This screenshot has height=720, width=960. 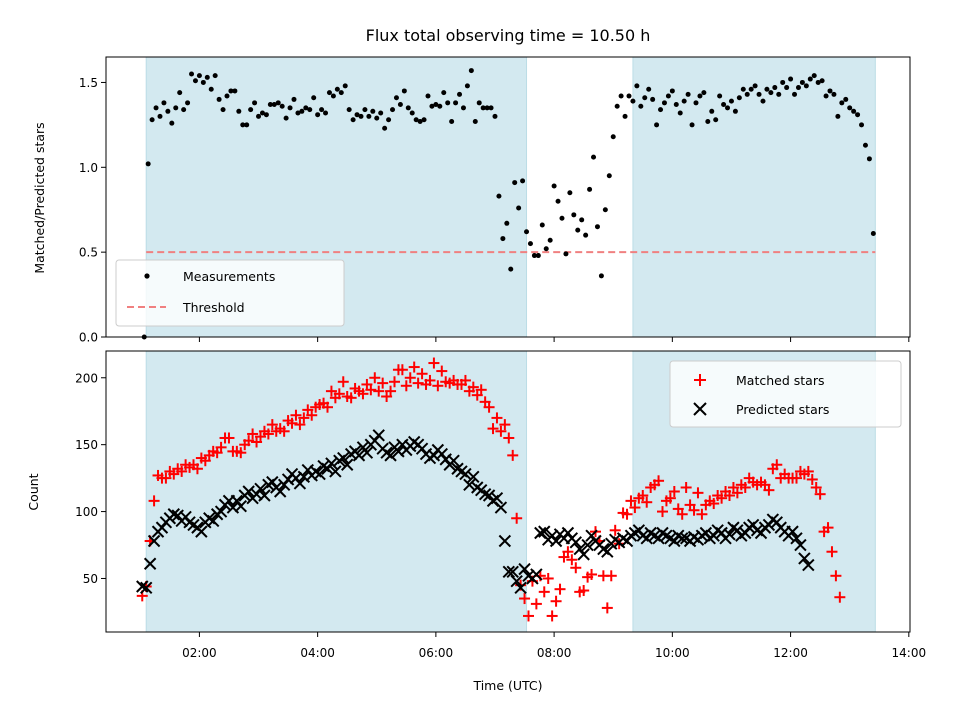 I want to click on bottom-y-tick-label: 50, so click(x=90, y=579).